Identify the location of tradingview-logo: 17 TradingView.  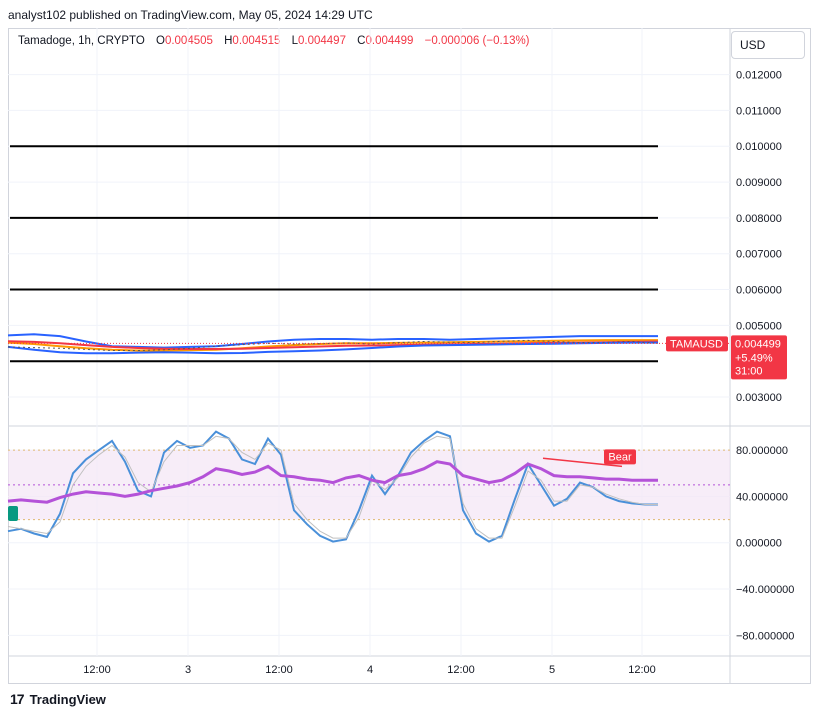
(58, 699).